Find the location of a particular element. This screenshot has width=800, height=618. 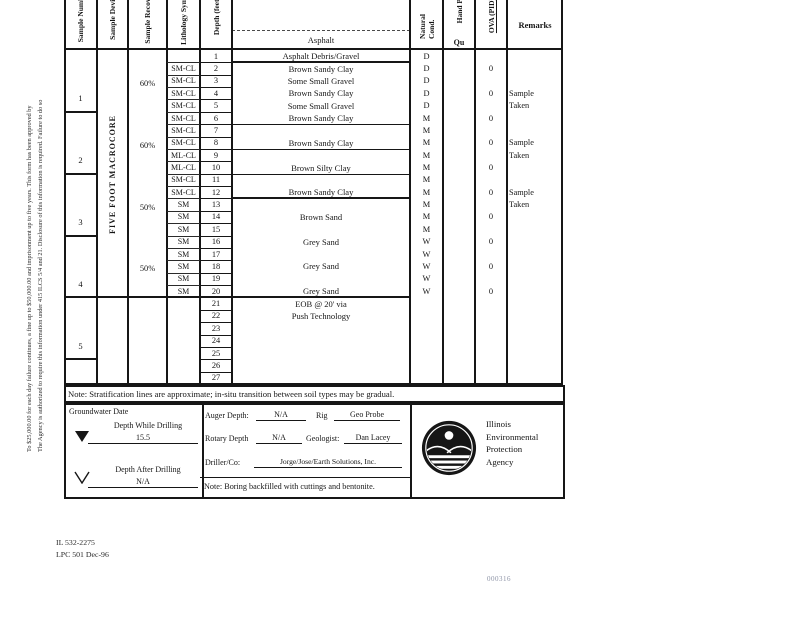

depth-while-drilling-label: Depth While Drilling is located at coordinates (148, 425).